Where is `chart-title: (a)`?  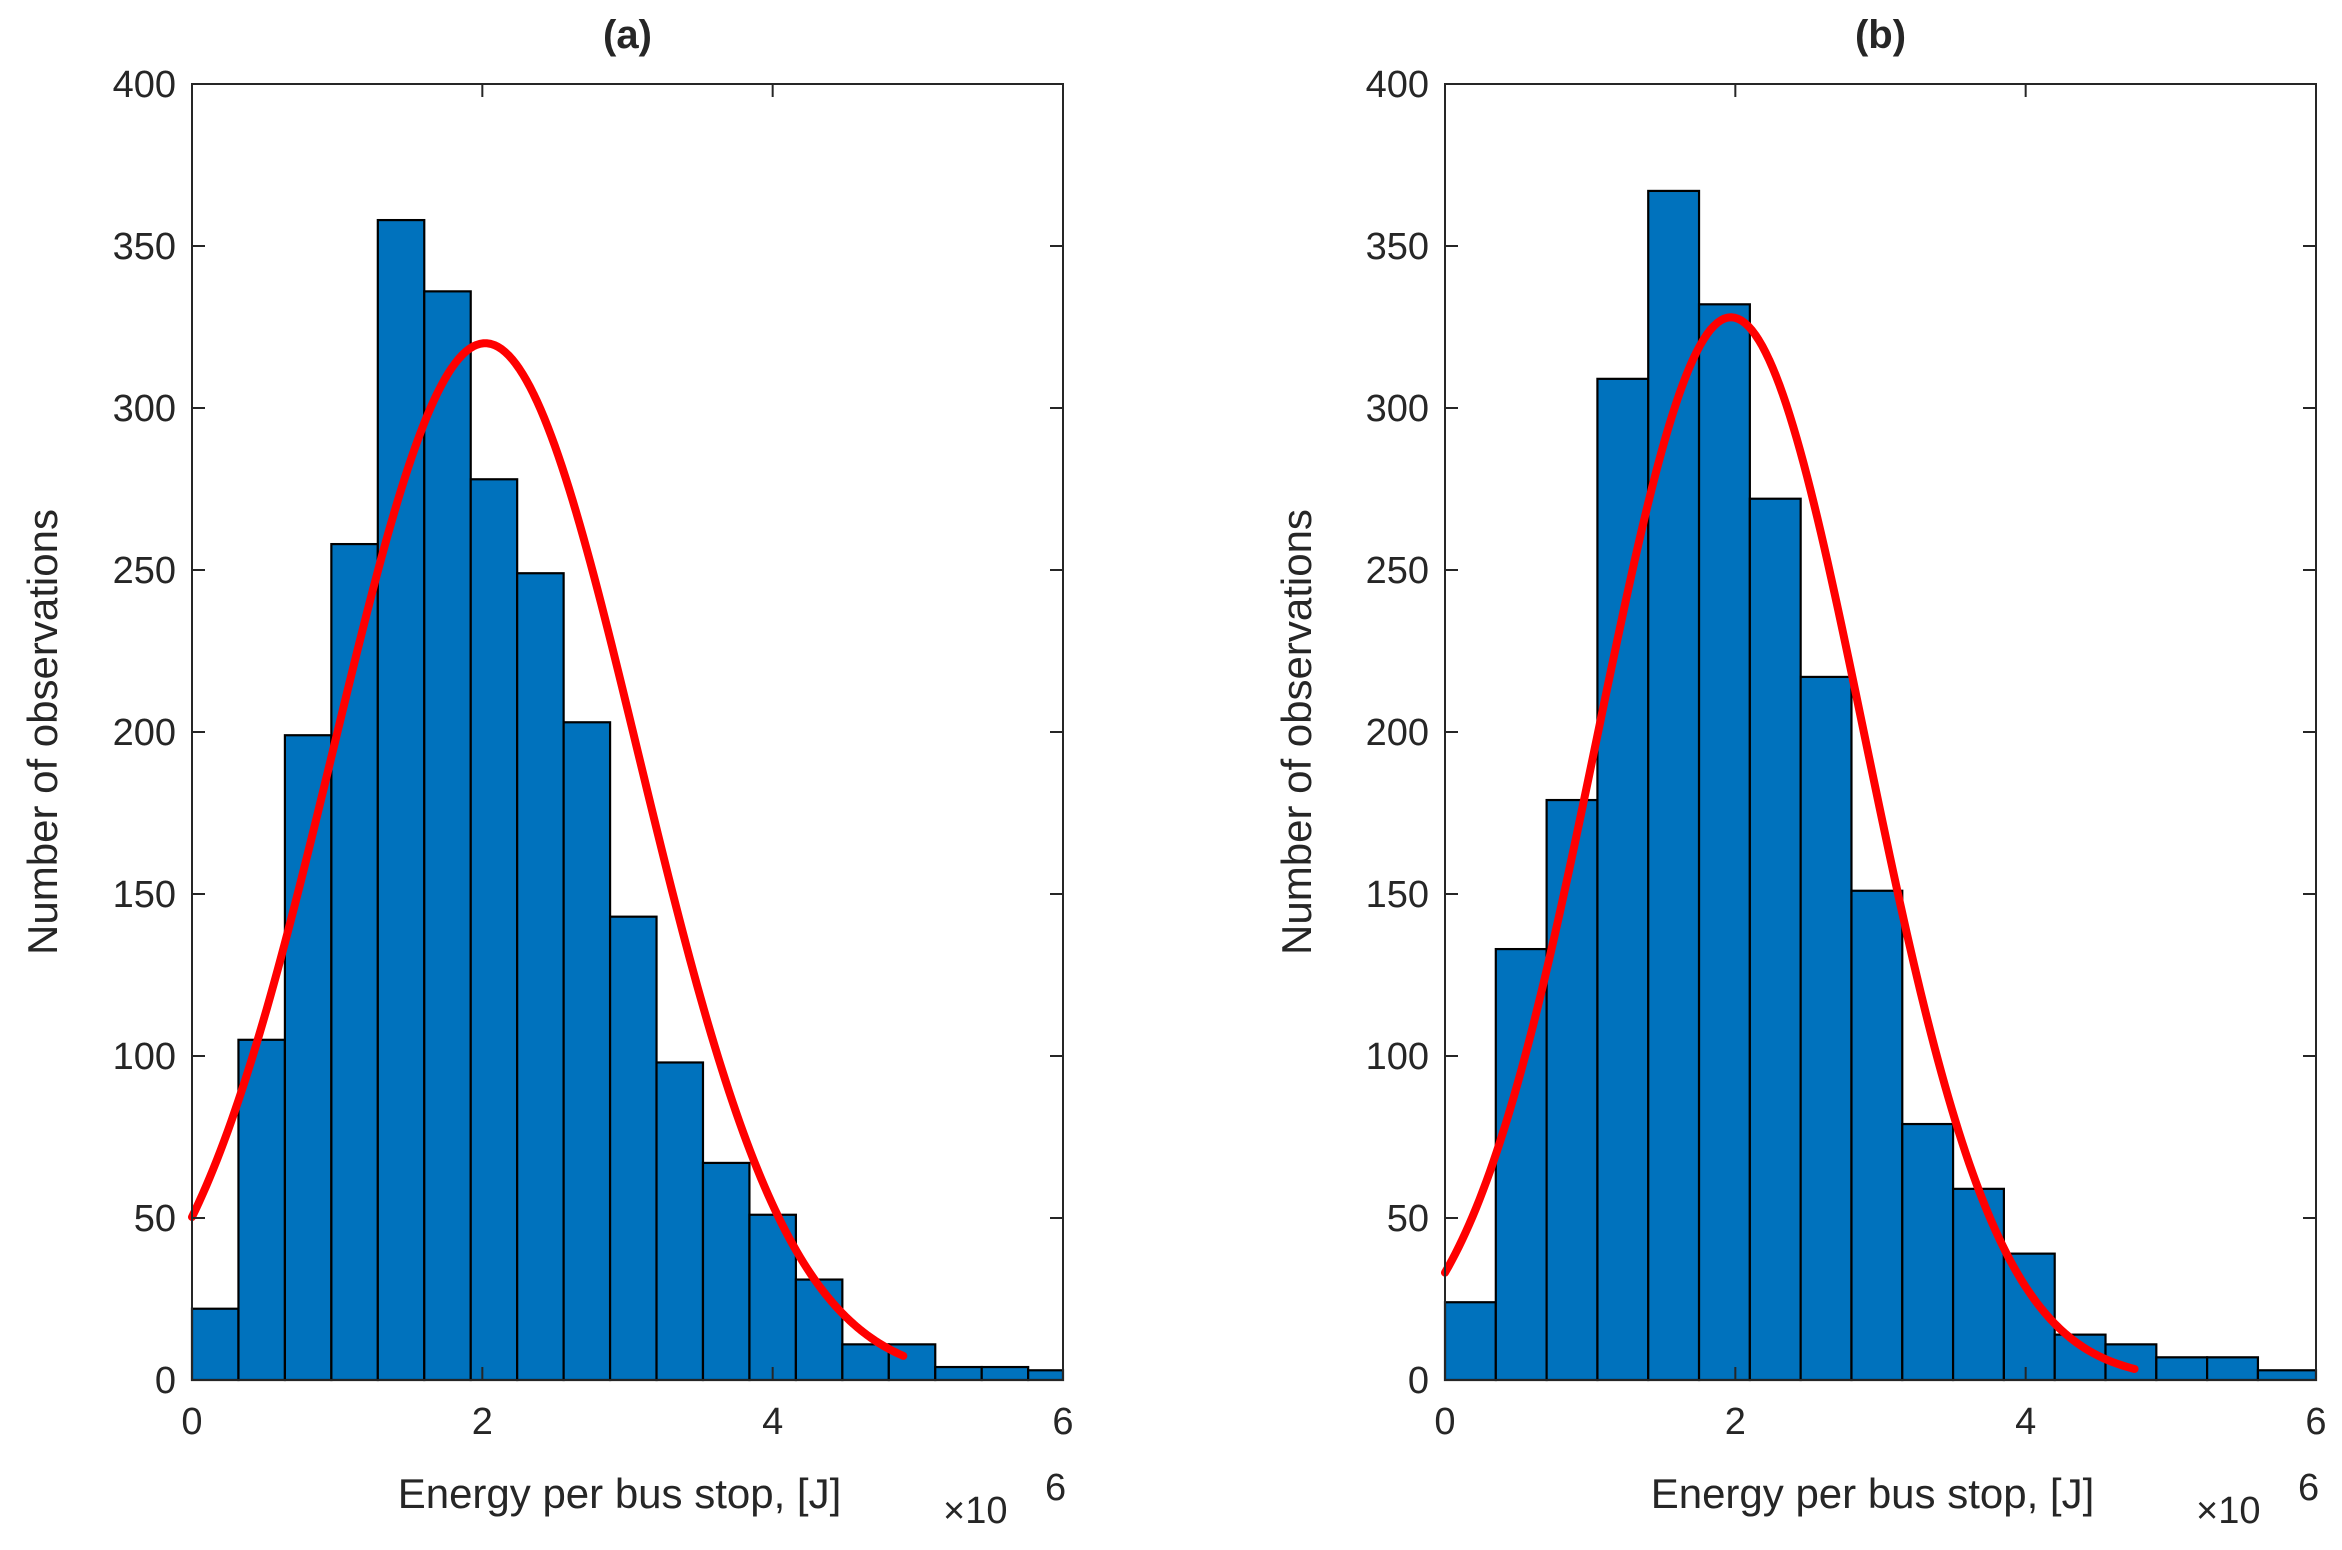 chart-title: (a) is located at coordinates (627, 35).